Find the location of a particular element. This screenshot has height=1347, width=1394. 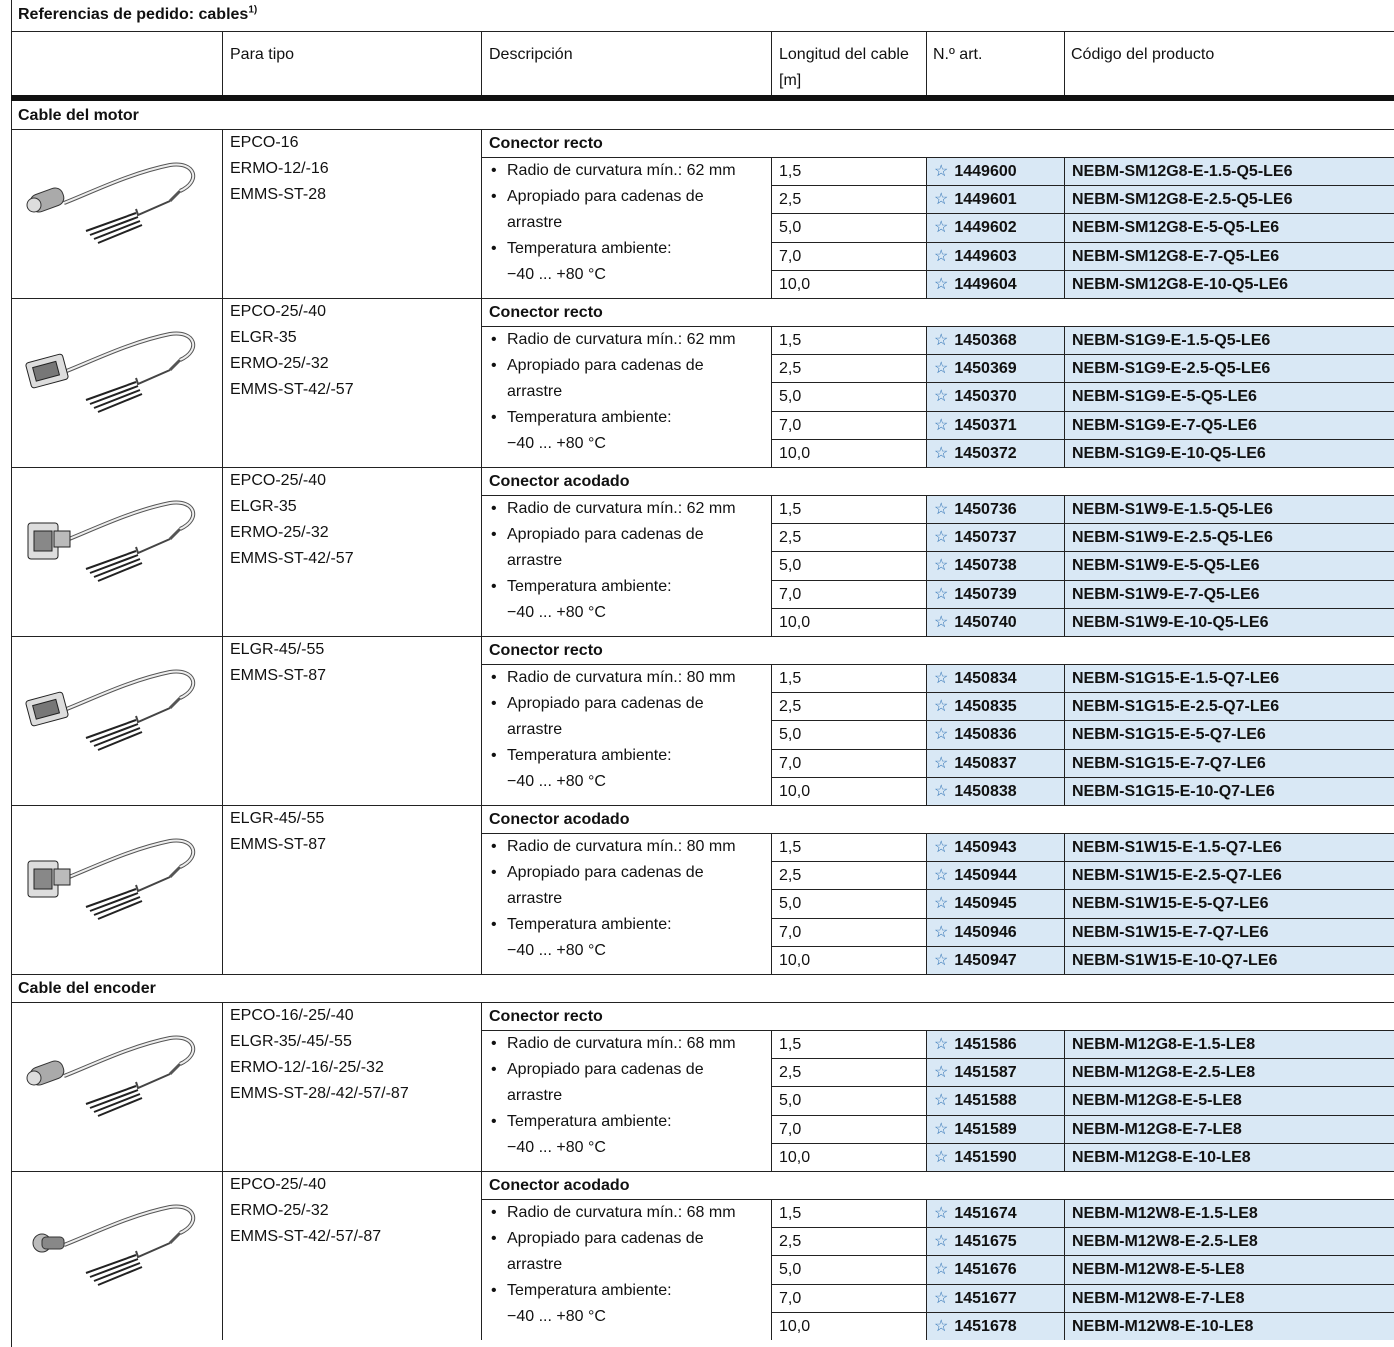

header-thick-rule is located at coordinates (702, 98).